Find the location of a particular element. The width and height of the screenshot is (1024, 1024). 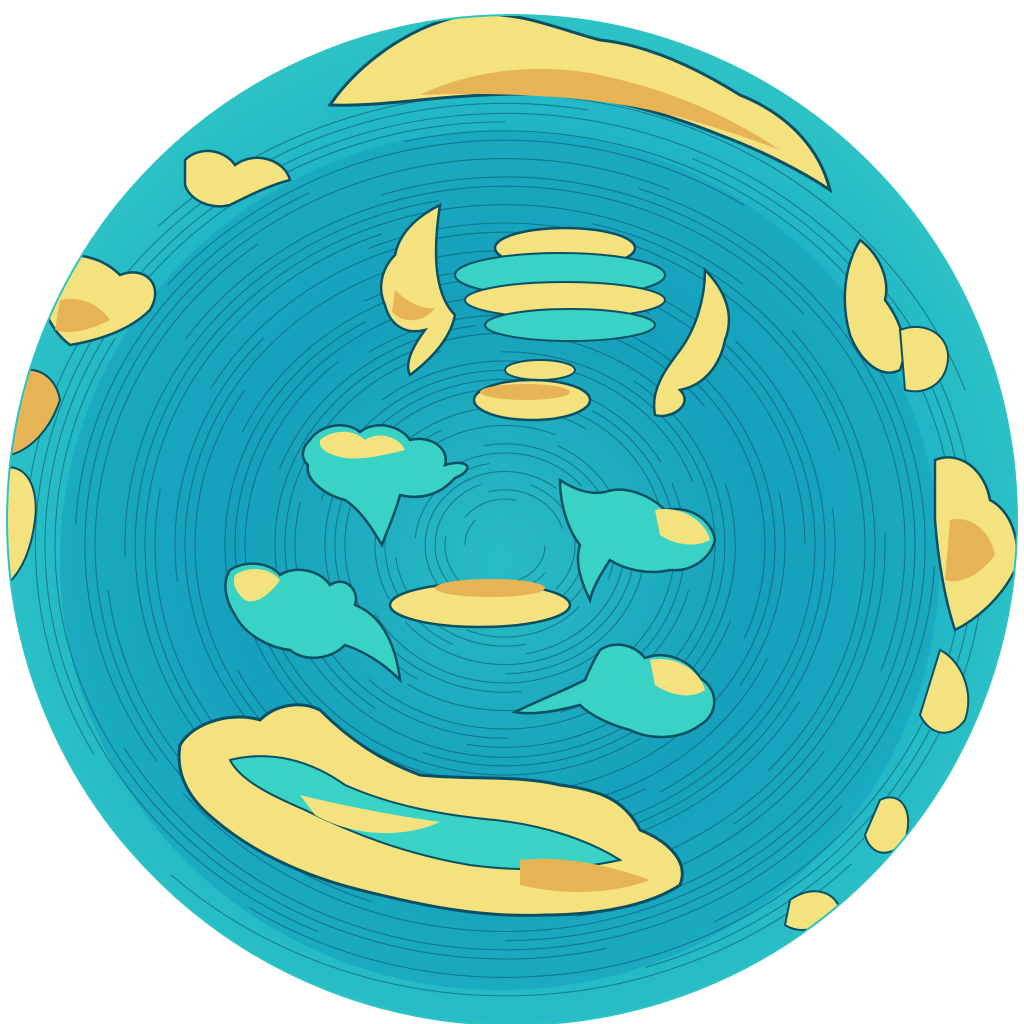

center-cloud-puffs is located at coordinates (470, 581).